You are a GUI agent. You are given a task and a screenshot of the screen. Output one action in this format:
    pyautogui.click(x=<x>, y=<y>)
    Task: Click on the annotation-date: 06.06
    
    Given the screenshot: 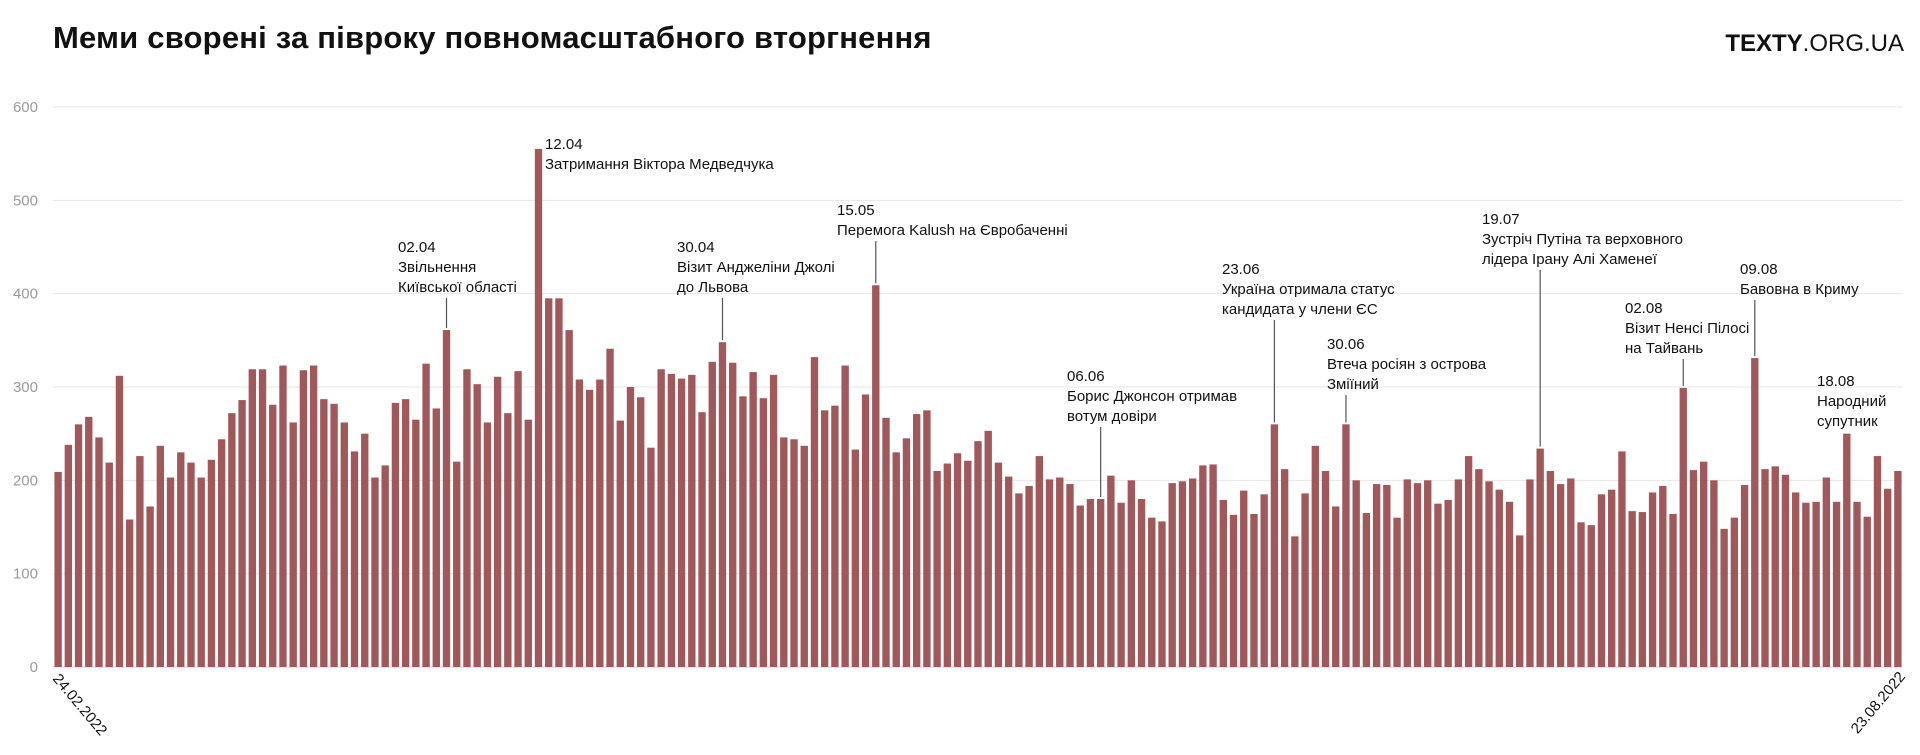 What is the action you would take?
    pyautogui.click(x=1086, y=376)
    